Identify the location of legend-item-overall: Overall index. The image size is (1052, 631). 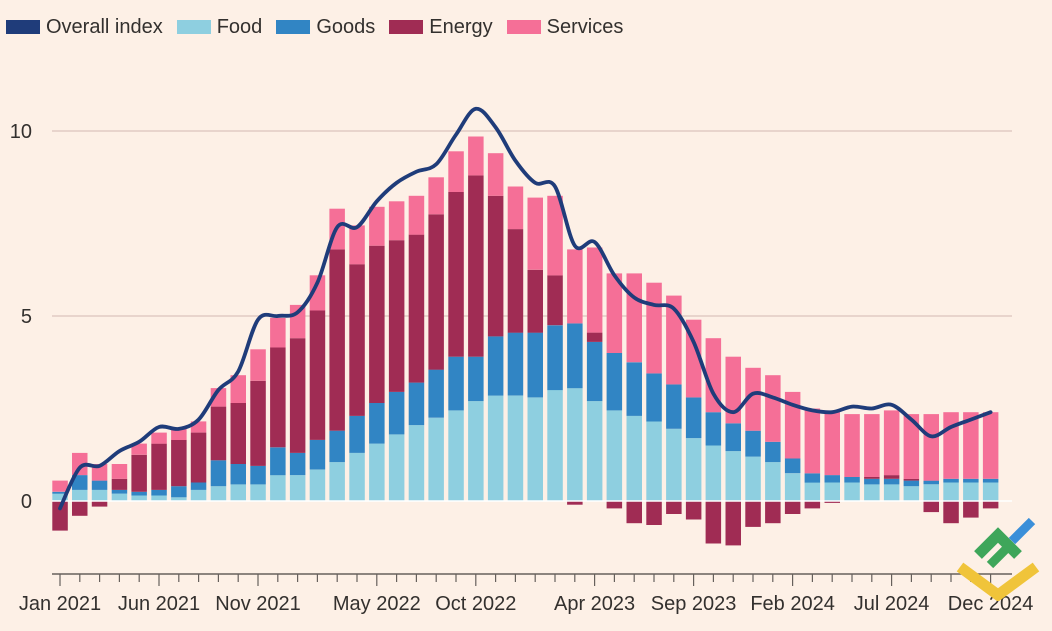
(84, 27).